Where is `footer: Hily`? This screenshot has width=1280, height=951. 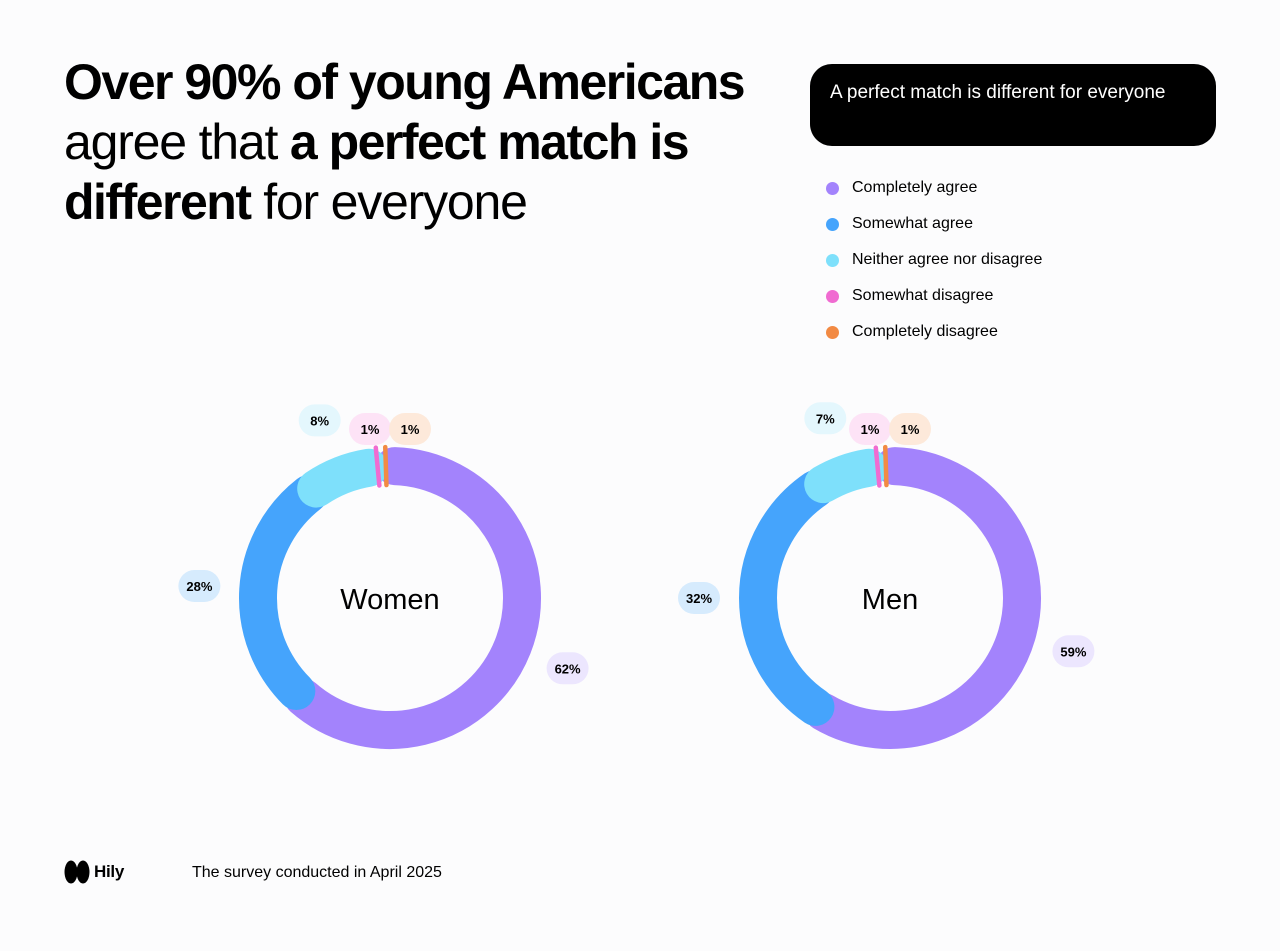
footer: Hily is located at coordinates (94, 872).